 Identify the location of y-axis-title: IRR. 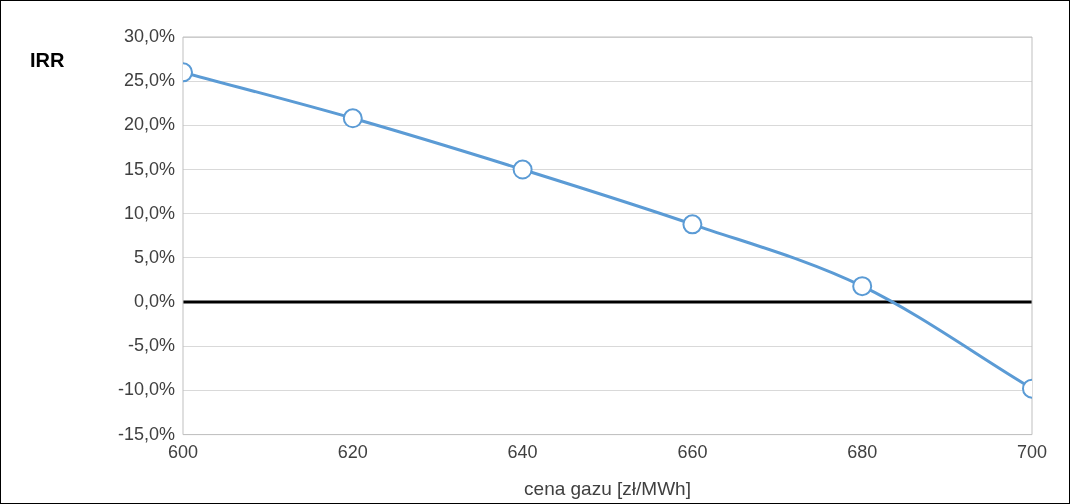
(47, 59).